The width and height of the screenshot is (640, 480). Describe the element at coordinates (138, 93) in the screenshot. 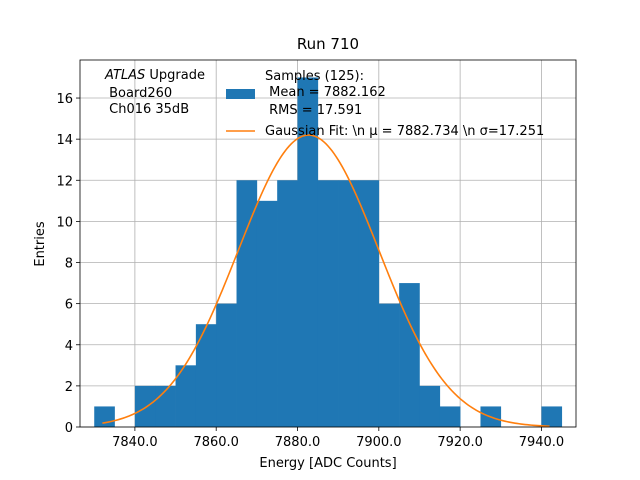

I see `annotation-line-2: Board260` at that location.